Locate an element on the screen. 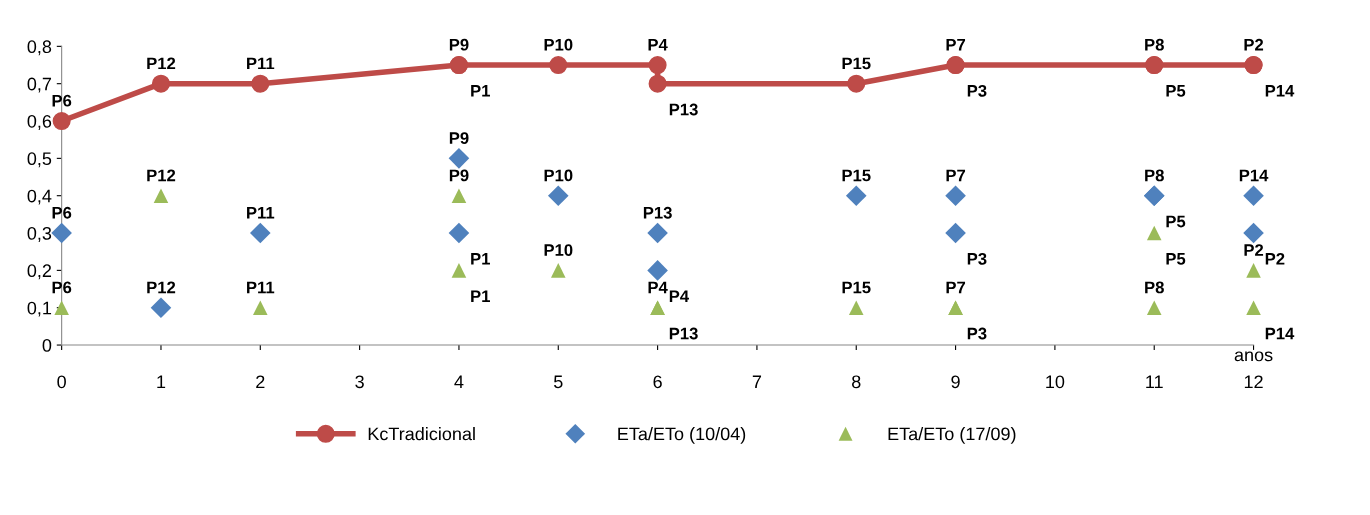 The width and height of the screenshot is (1370, 515). y-tick-label: 0,2 is located at coordinates (39, 272).